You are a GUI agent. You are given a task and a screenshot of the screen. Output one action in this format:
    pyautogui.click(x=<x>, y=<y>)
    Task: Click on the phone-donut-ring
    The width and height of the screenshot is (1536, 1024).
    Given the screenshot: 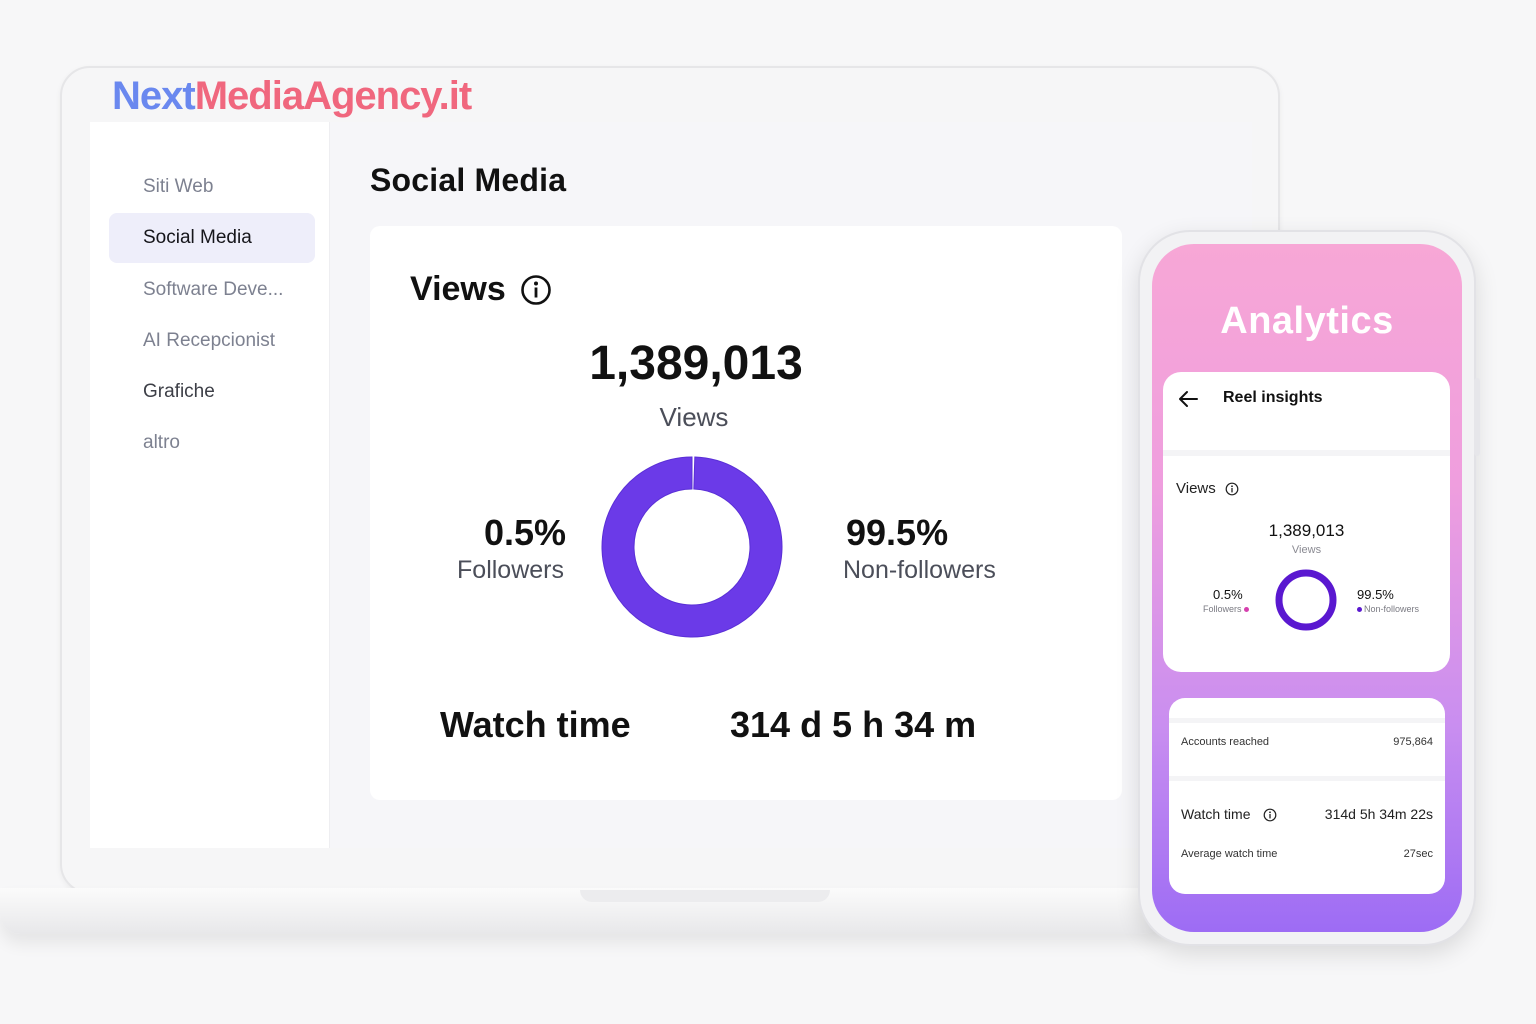 What is the action you would take?
    pyautogui.click(x=1306, y=600)
    